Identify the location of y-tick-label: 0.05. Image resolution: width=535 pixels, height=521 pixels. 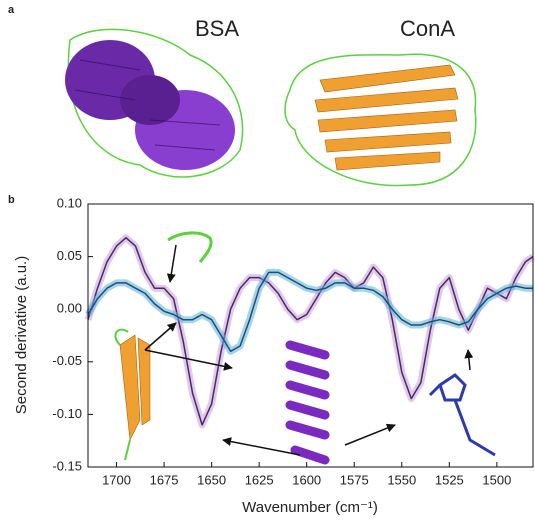
(69, 255).